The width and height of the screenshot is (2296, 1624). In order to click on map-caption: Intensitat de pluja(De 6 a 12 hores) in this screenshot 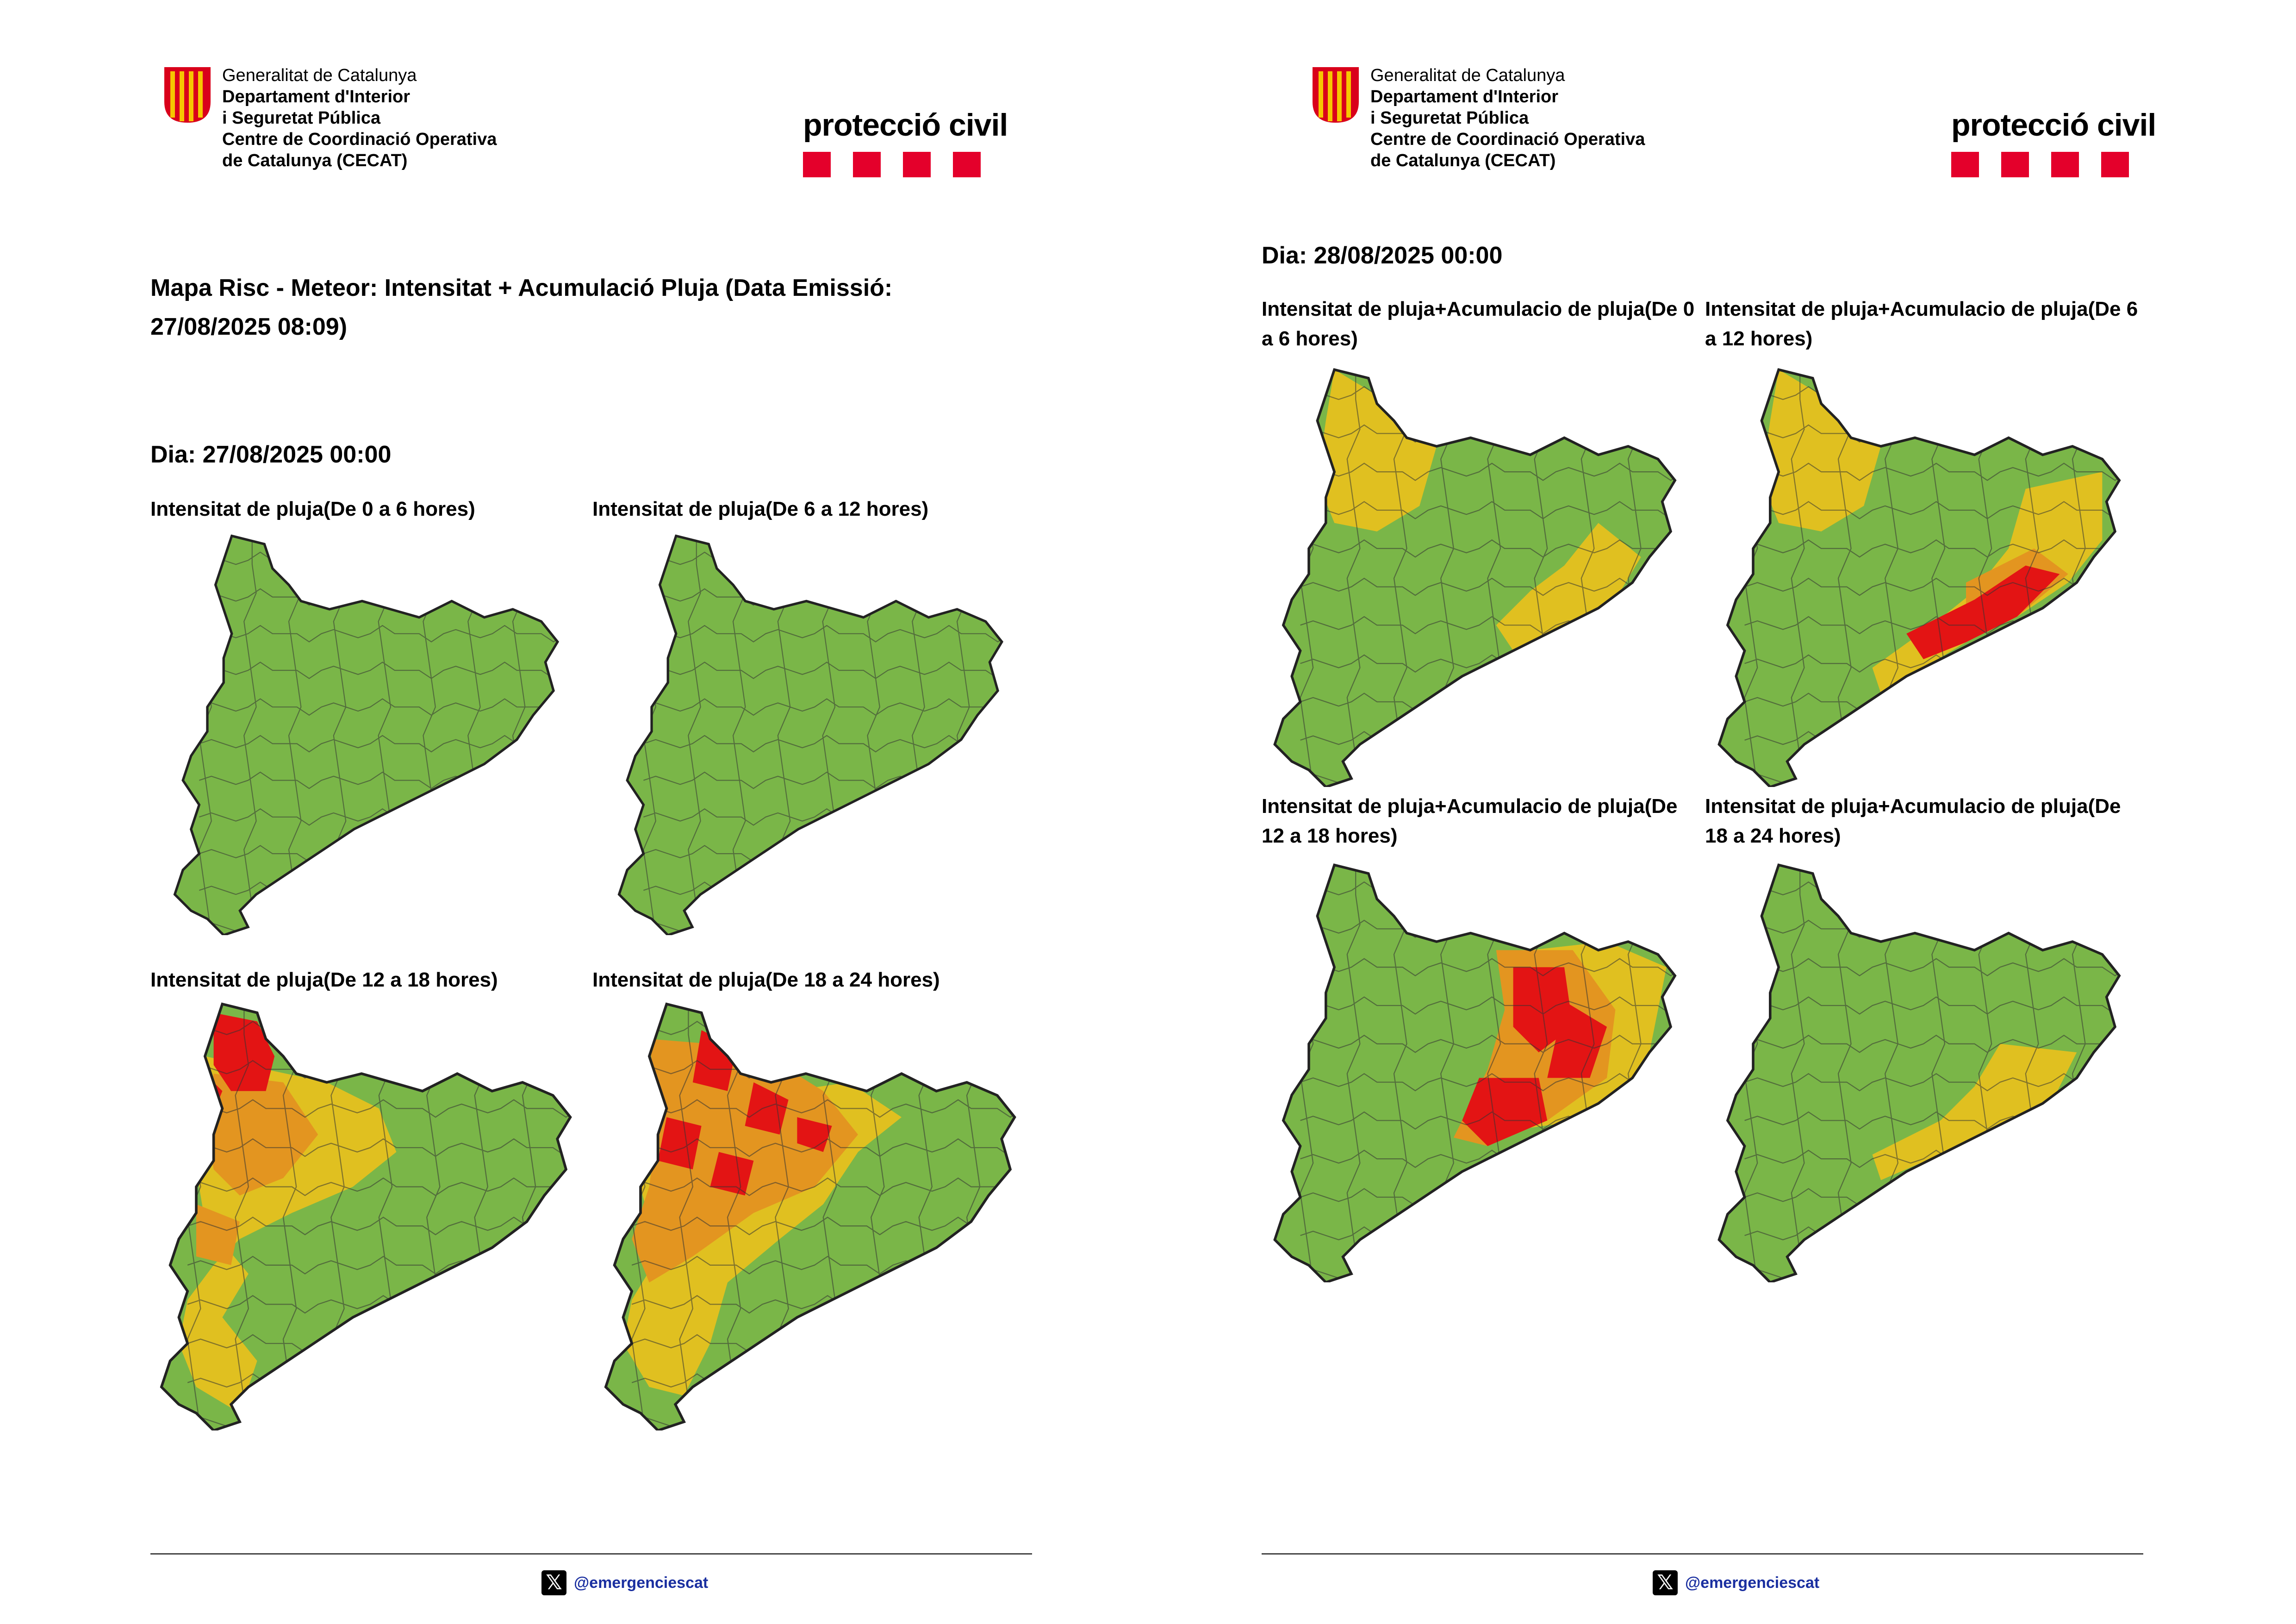, I will do `click(760, 509)`.